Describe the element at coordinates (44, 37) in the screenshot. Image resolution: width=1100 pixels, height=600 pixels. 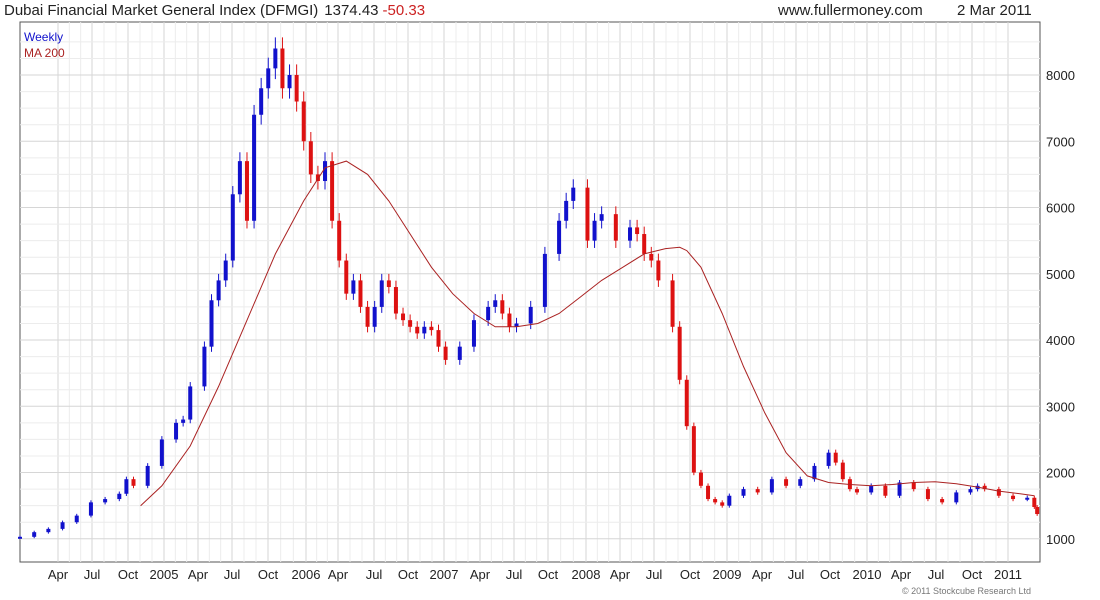
I see `legend-weekly: Weekly` at that location.